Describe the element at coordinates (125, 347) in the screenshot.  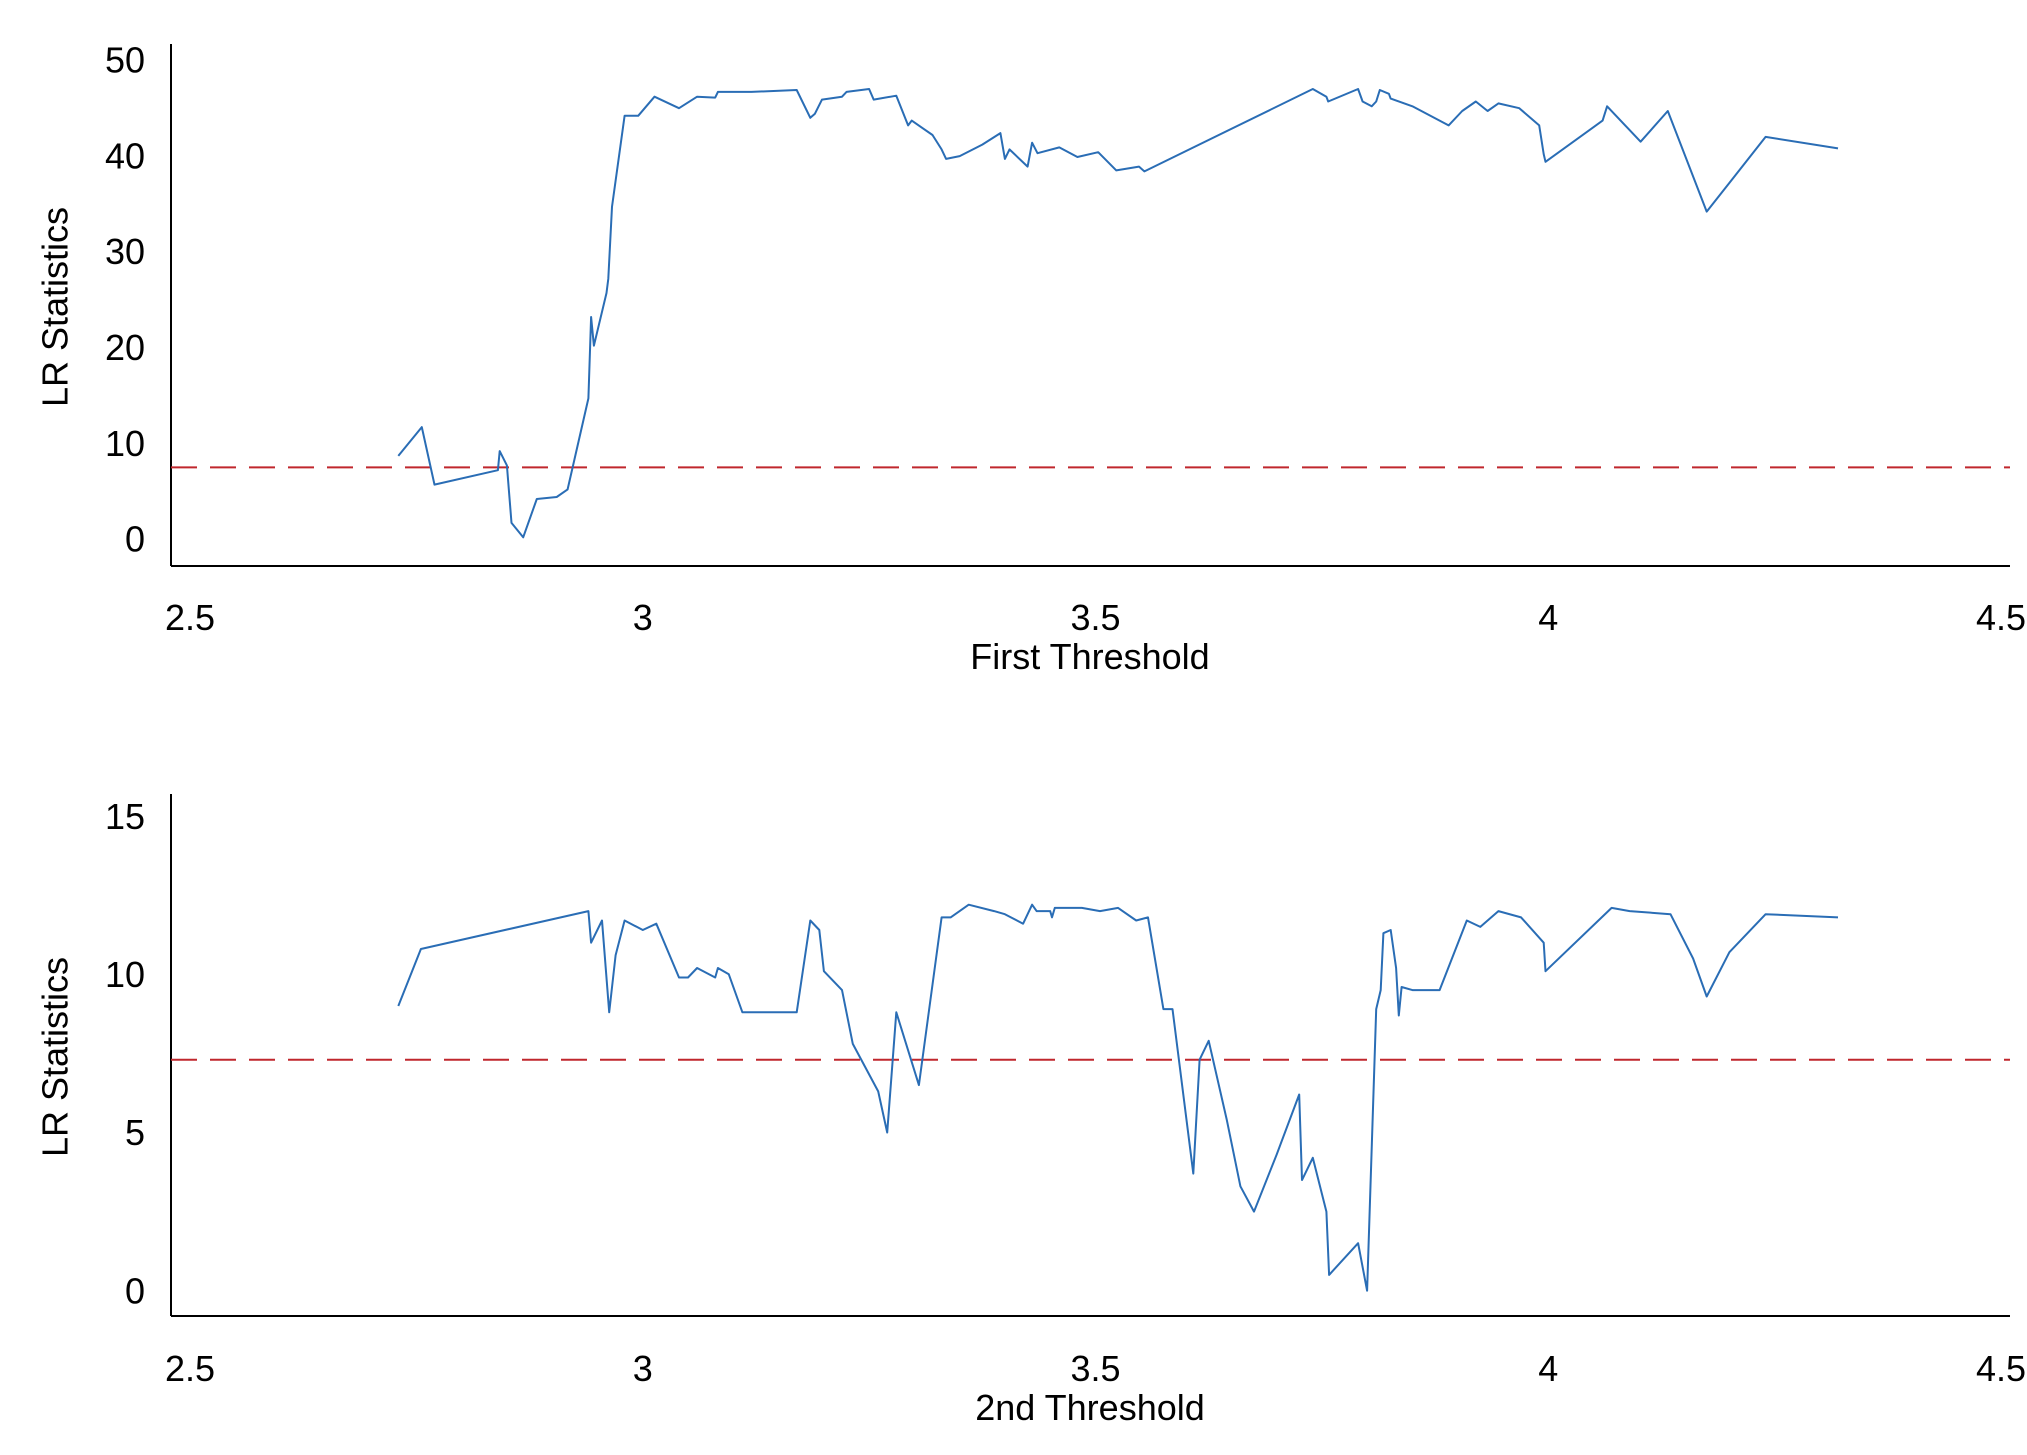
I see `y-tick-label: 20` at that location.